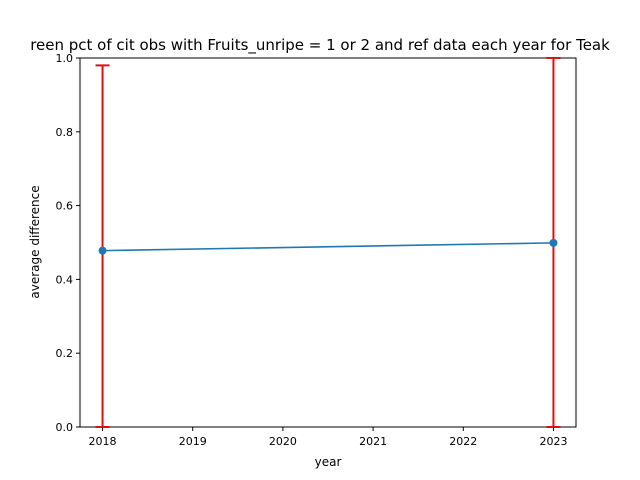 The height and width of the screenshot is (480, 640). Describe the element at coordinates (65, 206) in the screenshot. I see `y-tick-label: 0.6` at that location.